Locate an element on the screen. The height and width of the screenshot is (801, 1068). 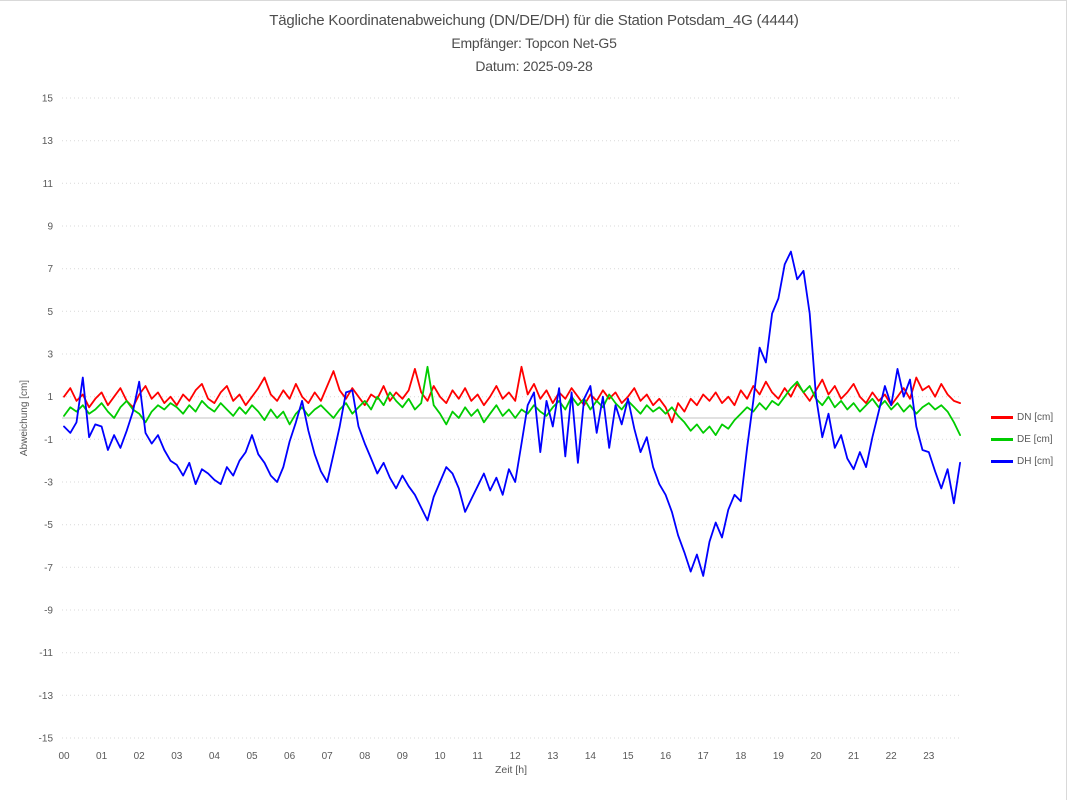
y-tick-label: 3 is located at coordinates (50, 355).